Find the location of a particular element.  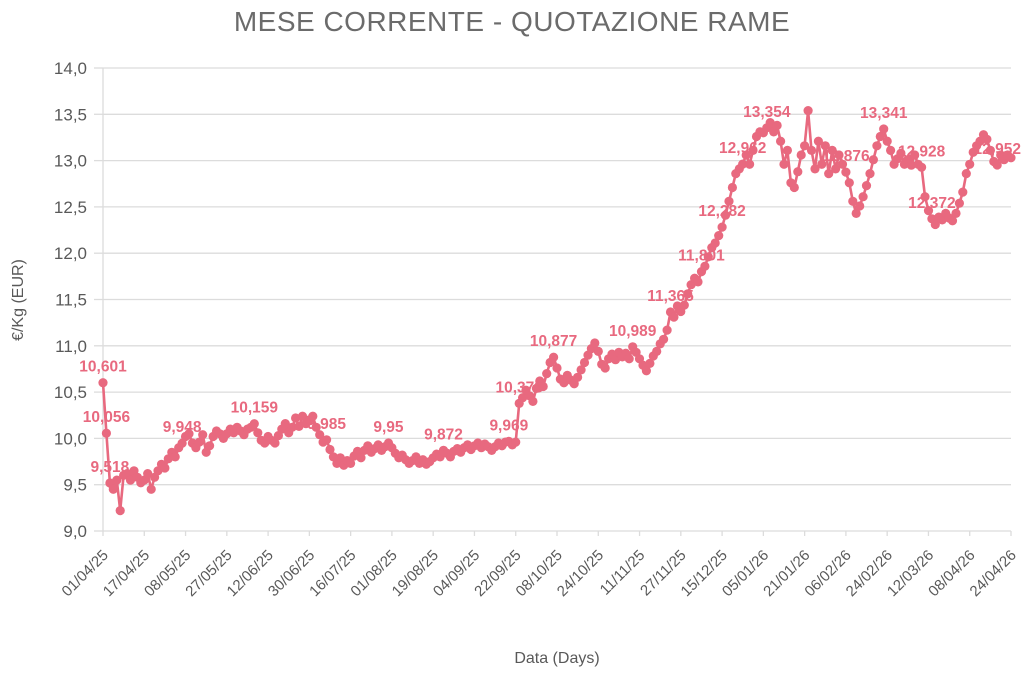

data-point-label: 9,872 is located at coordinates (443, 434).